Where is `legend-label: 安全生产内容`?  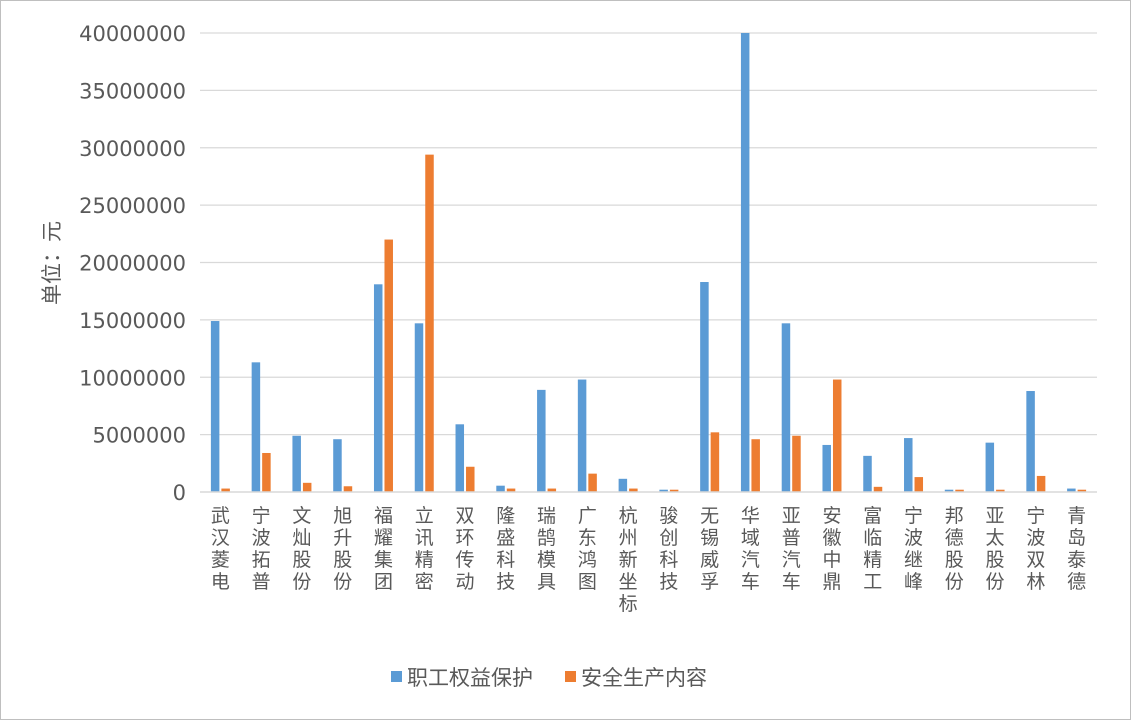 legend-label: 安全生产内容 is located at coordinates (644, 678).